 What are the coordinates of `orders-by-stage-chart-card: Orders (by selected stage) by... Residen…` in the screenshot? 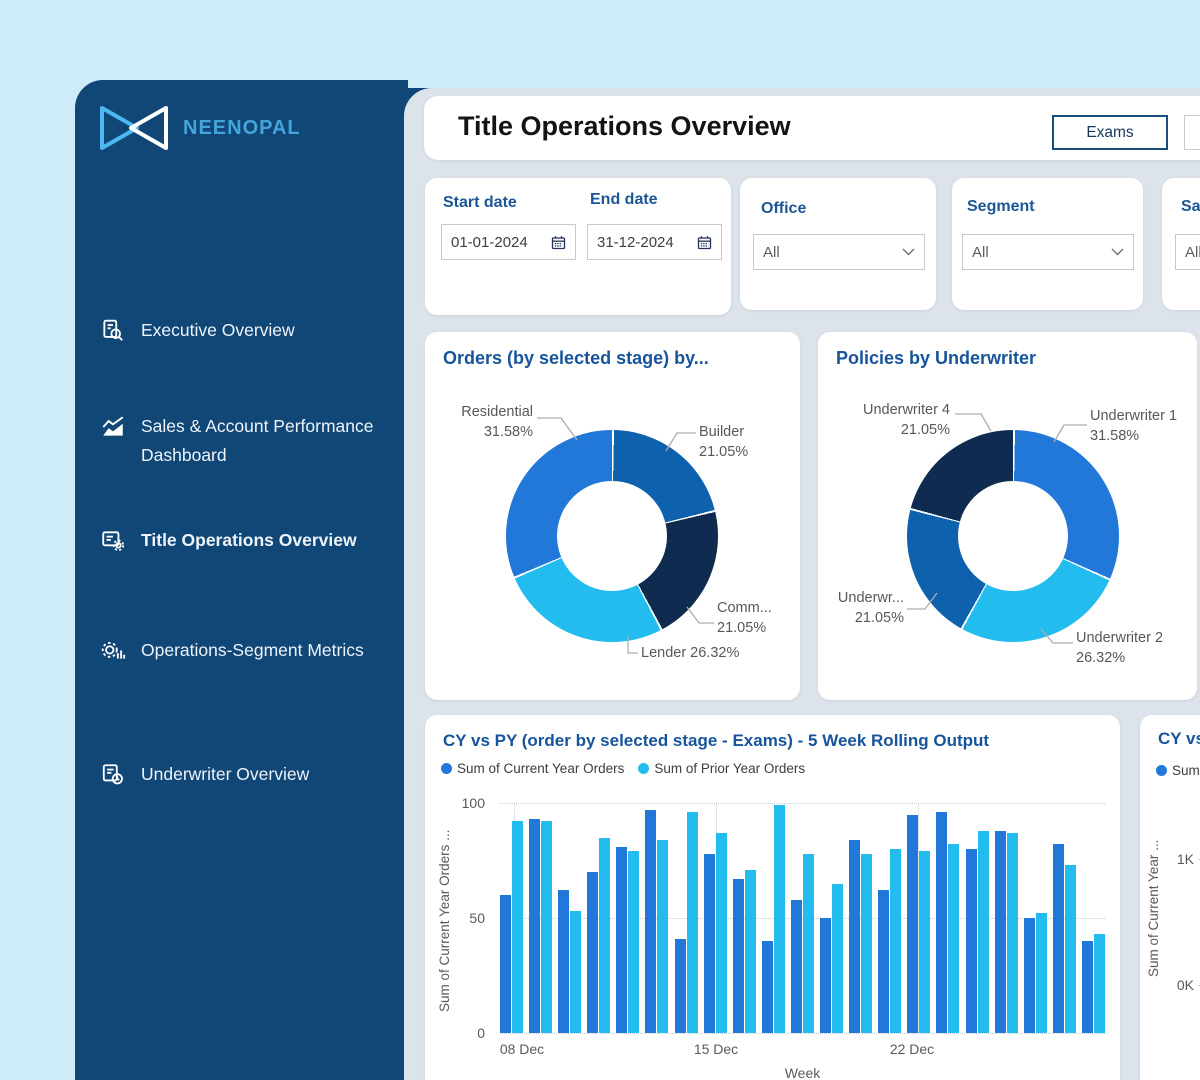 It's located at (612, 516).